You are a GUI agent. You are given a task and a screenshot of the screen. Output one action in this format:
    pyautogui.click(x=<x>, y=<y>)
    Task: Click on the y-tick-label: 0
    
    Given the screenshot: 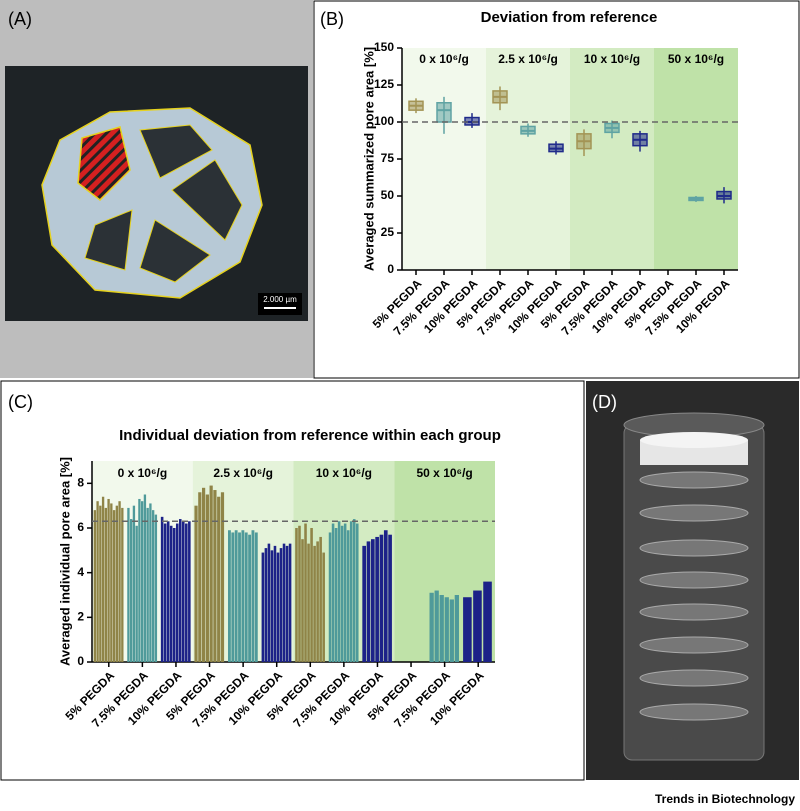 What is the action you would take?
    pyautogui.click(x=80, y=661)
    